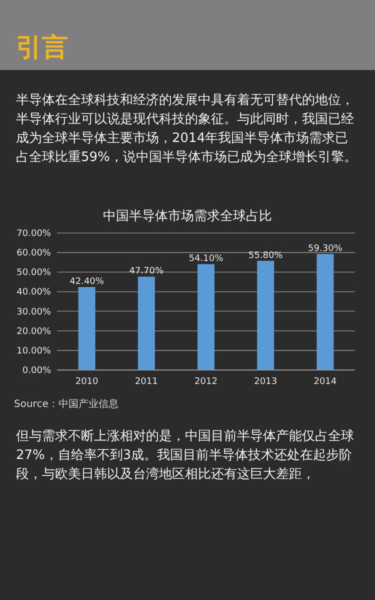 The image size is (375, 600). What do you see at coordinates (266, 255) in the screenshot?
I see `data-label: 55.80%` at bounding box center [266, 255].